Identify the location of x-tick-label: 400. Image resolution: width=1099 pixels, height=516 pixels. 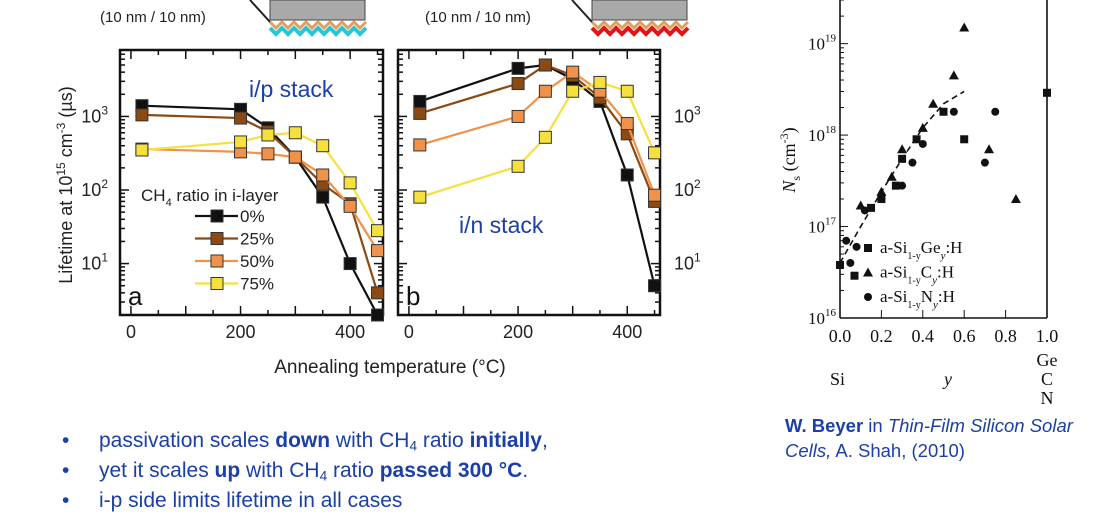
(627, 332).